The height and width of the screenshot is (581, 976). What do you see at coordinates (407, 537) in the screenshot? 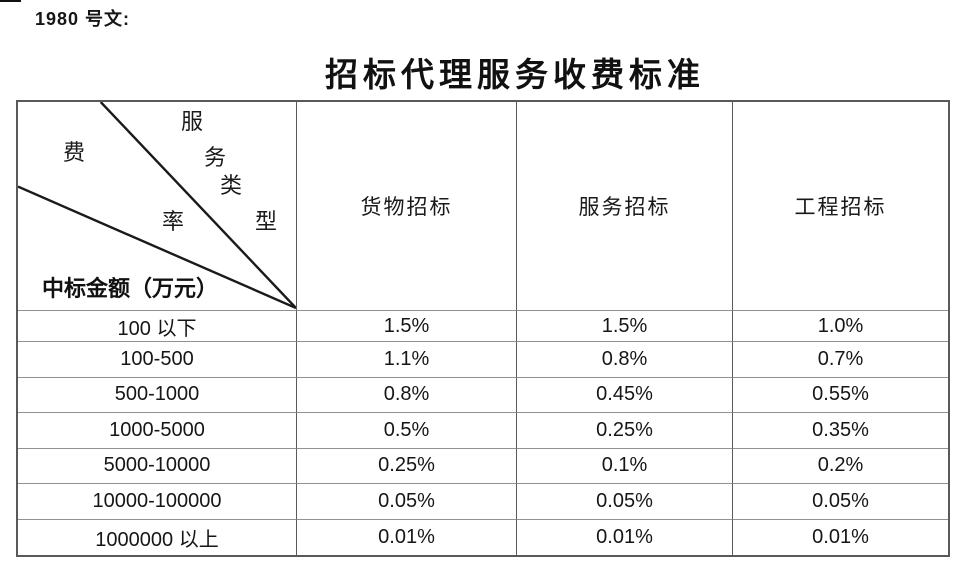
I see `rate-cell-goods: 0.01%` at bounding box center [407, 537].